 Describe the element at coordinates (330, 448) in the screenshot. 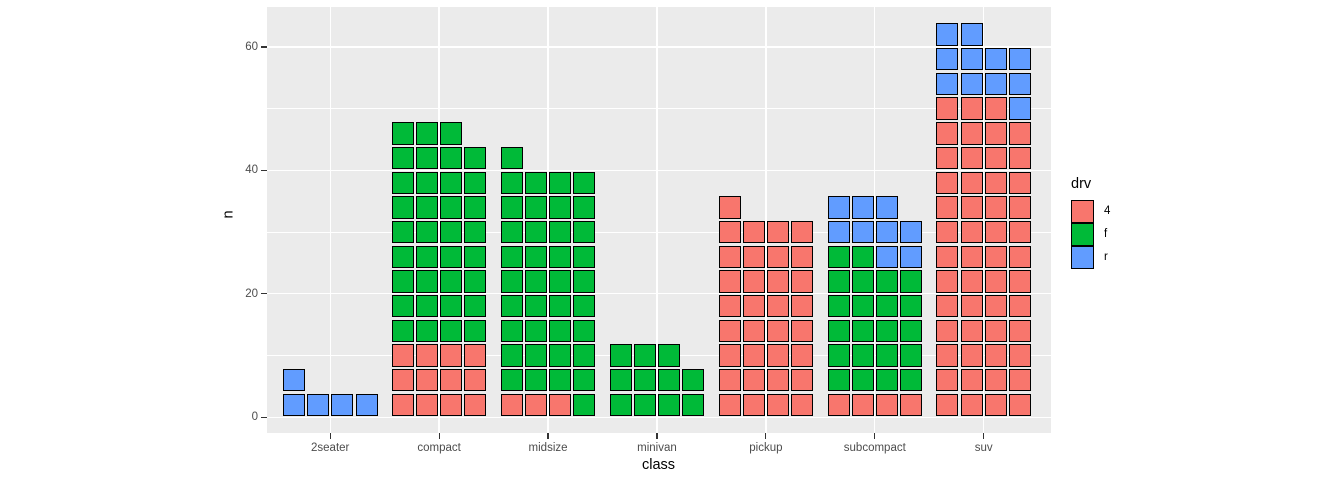

I see `x-tick-label: 2seater` at that location.